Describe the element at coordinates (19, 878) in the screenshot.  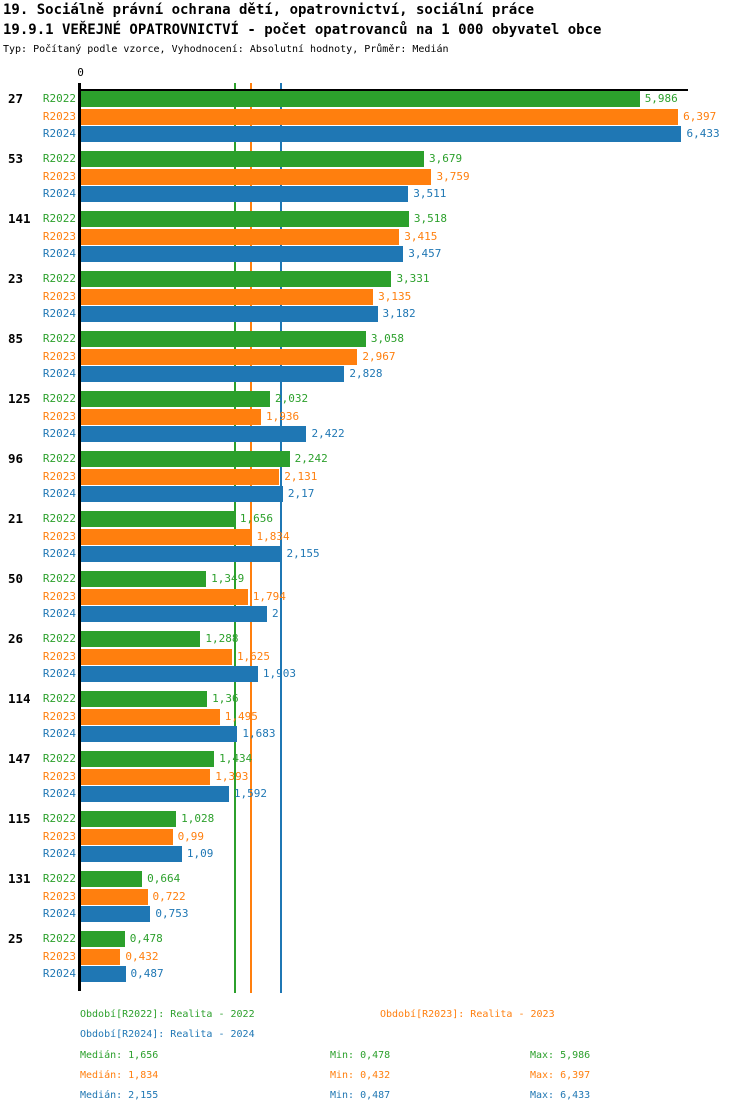
I see `group-label: 131` at that location.